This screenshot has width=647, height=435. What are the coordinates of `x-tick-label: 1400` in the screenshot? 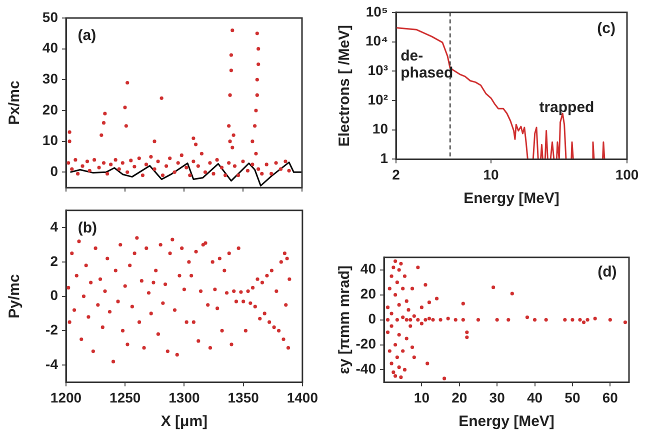 It's located at (302, 397).